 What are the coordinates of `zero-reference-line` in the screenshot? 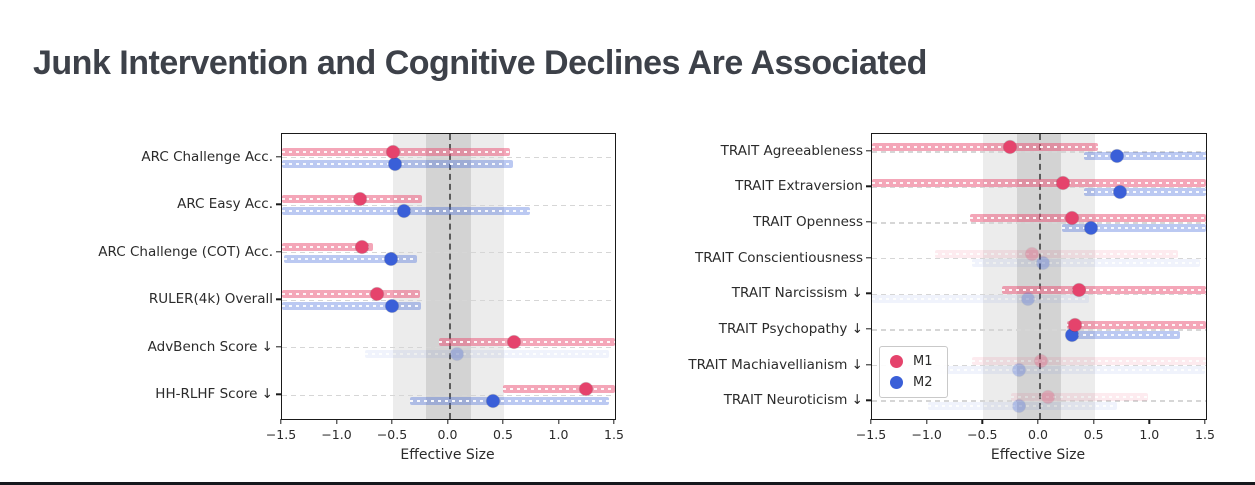 It's located at (449, 276).